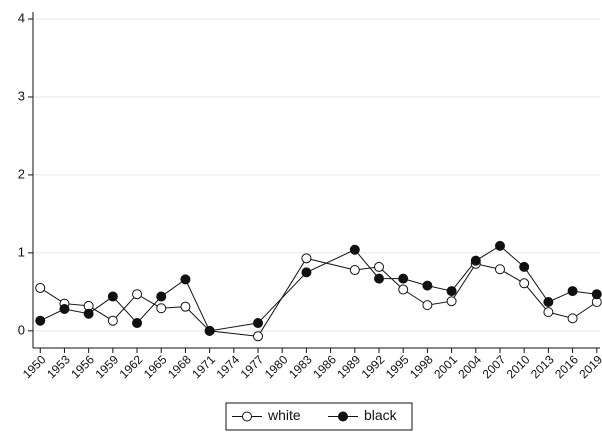 This screenshot has height=433, width=602. I want to click on x-tick-label: 2019, so click(589, 366).